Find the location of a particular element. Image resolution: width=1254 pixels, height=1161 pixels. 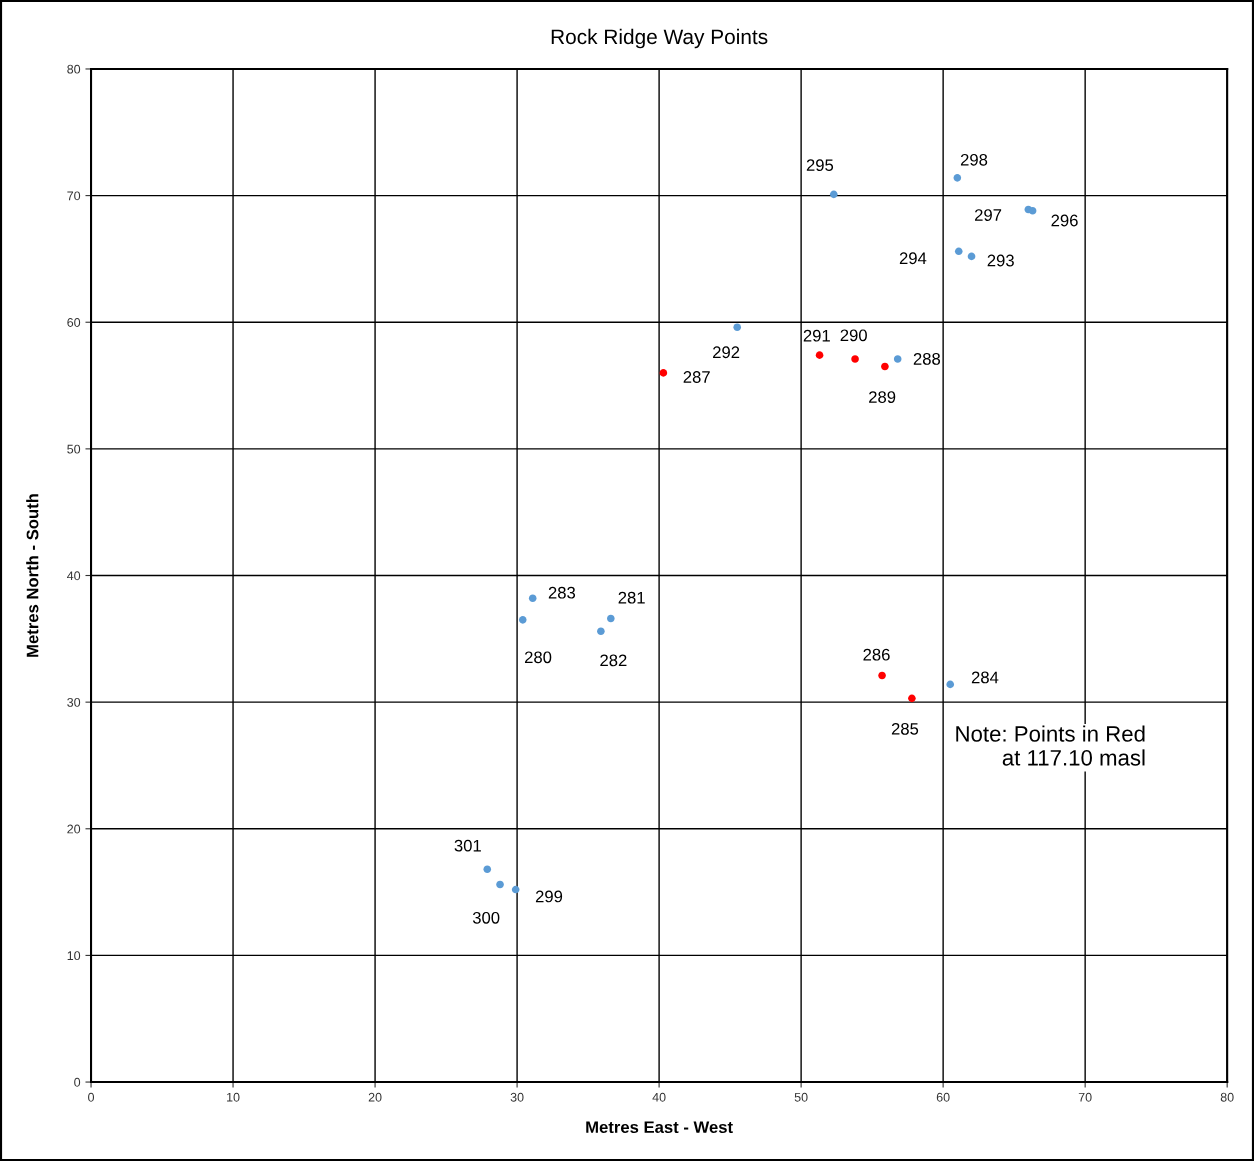

annotation: Note: Points in Red at 117.10 masl is located at coordinates (1050, 745).